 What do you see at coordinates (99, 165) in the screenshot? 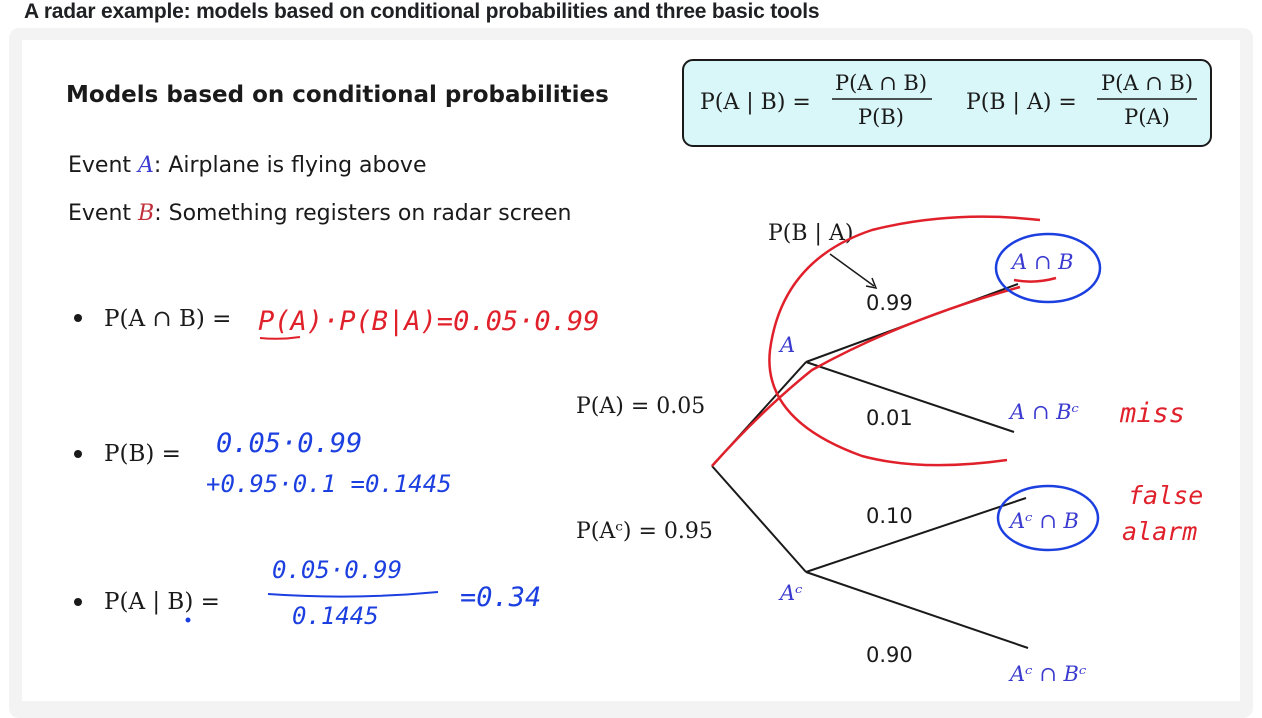
I see `event-a-prefix: Event` at bounding box center [99, 165].